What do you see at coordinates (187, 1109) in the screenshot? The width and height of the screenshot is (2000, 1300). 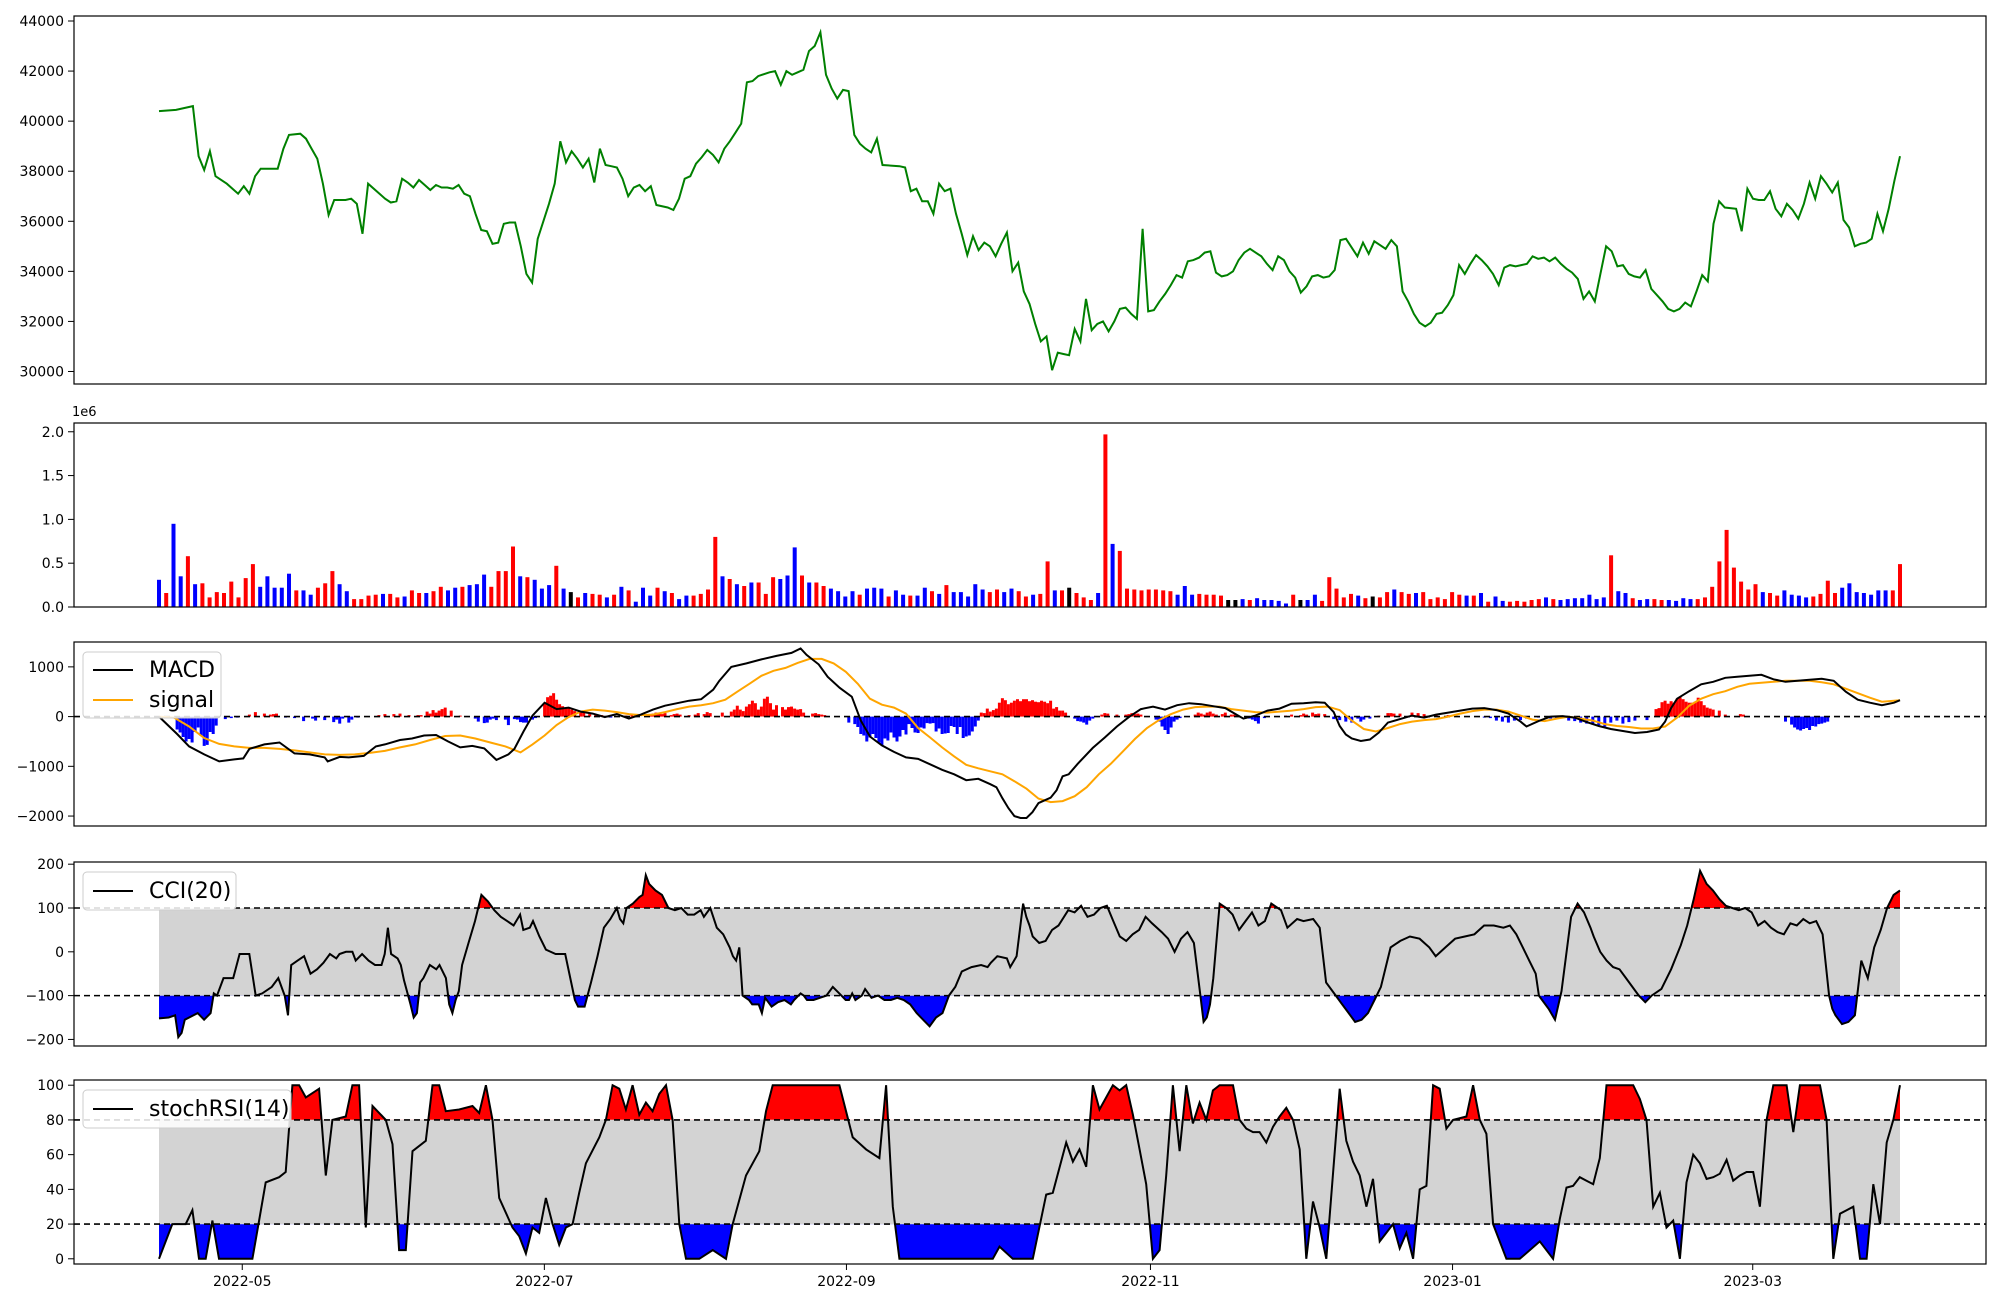 I see `stochrsi-legend-box` at bounding box center [187, 1109].